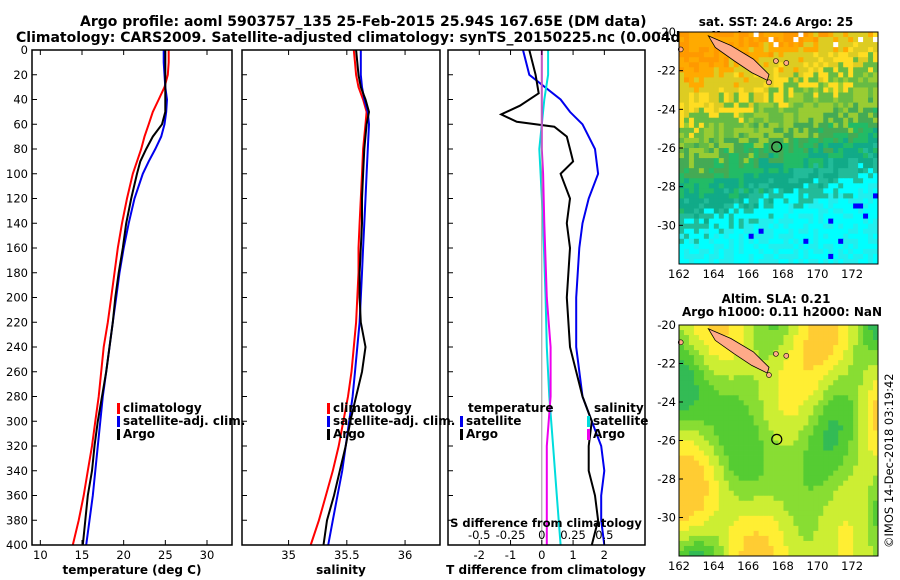 This screenshot has height=580, width=900. What do you see at coordinates (17, 372) in the screenshot?
I see `temperature-ytick-label: 260` at bounding box center [17, 372].